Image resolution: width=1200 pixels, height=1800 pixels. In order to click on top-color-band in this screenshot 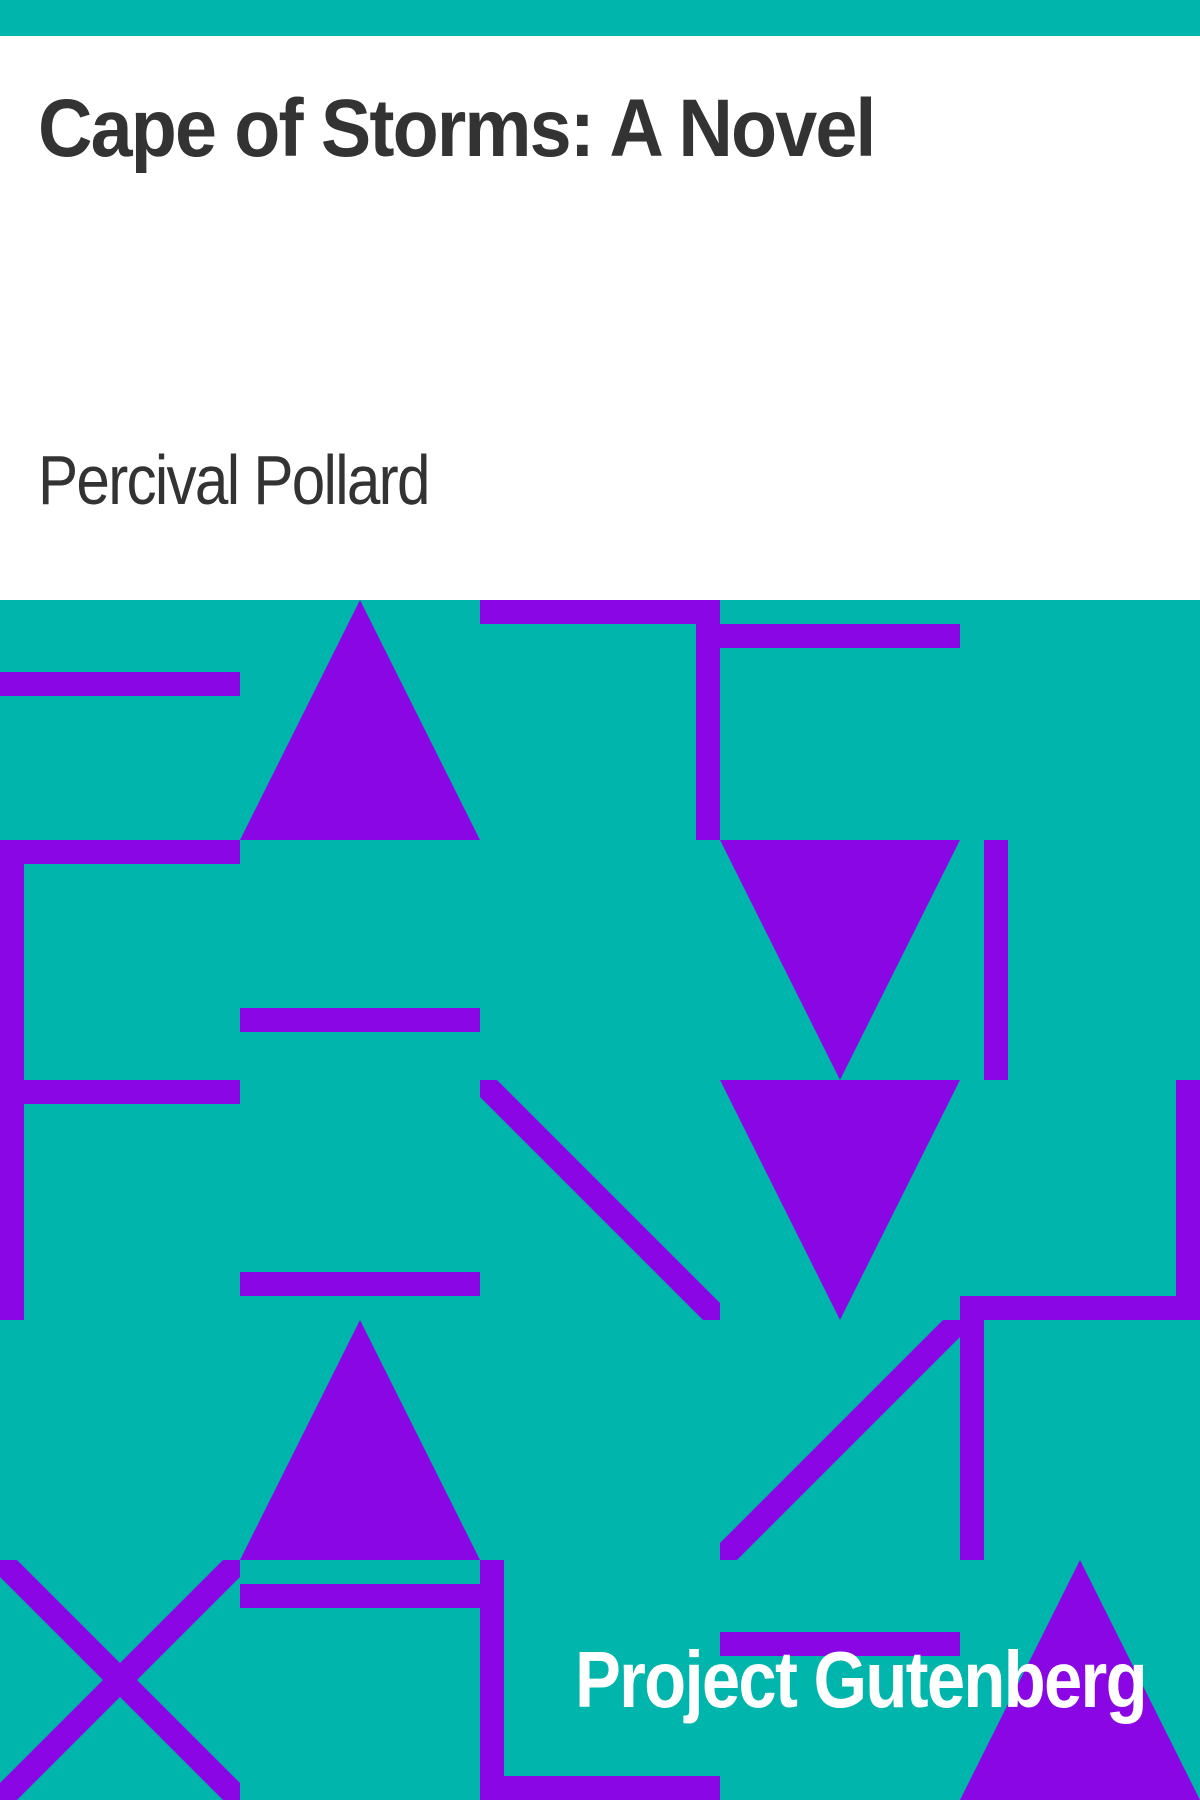, I will do `click(600, 18)`.